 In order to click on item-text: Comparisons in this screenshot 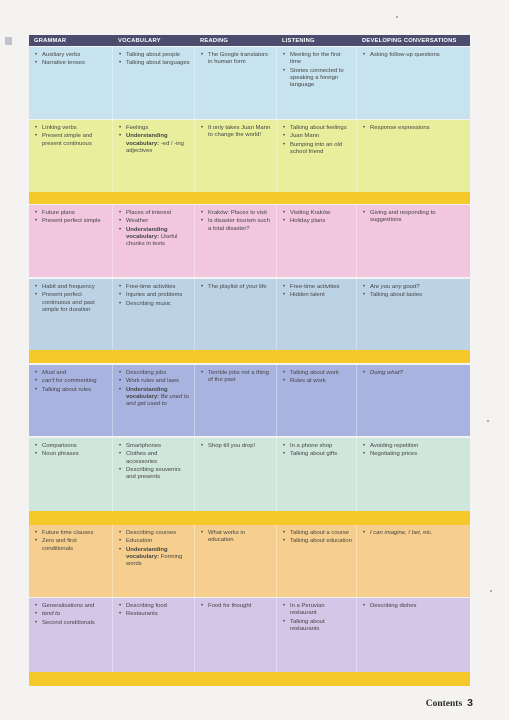, I will do `click(59, 446)`.